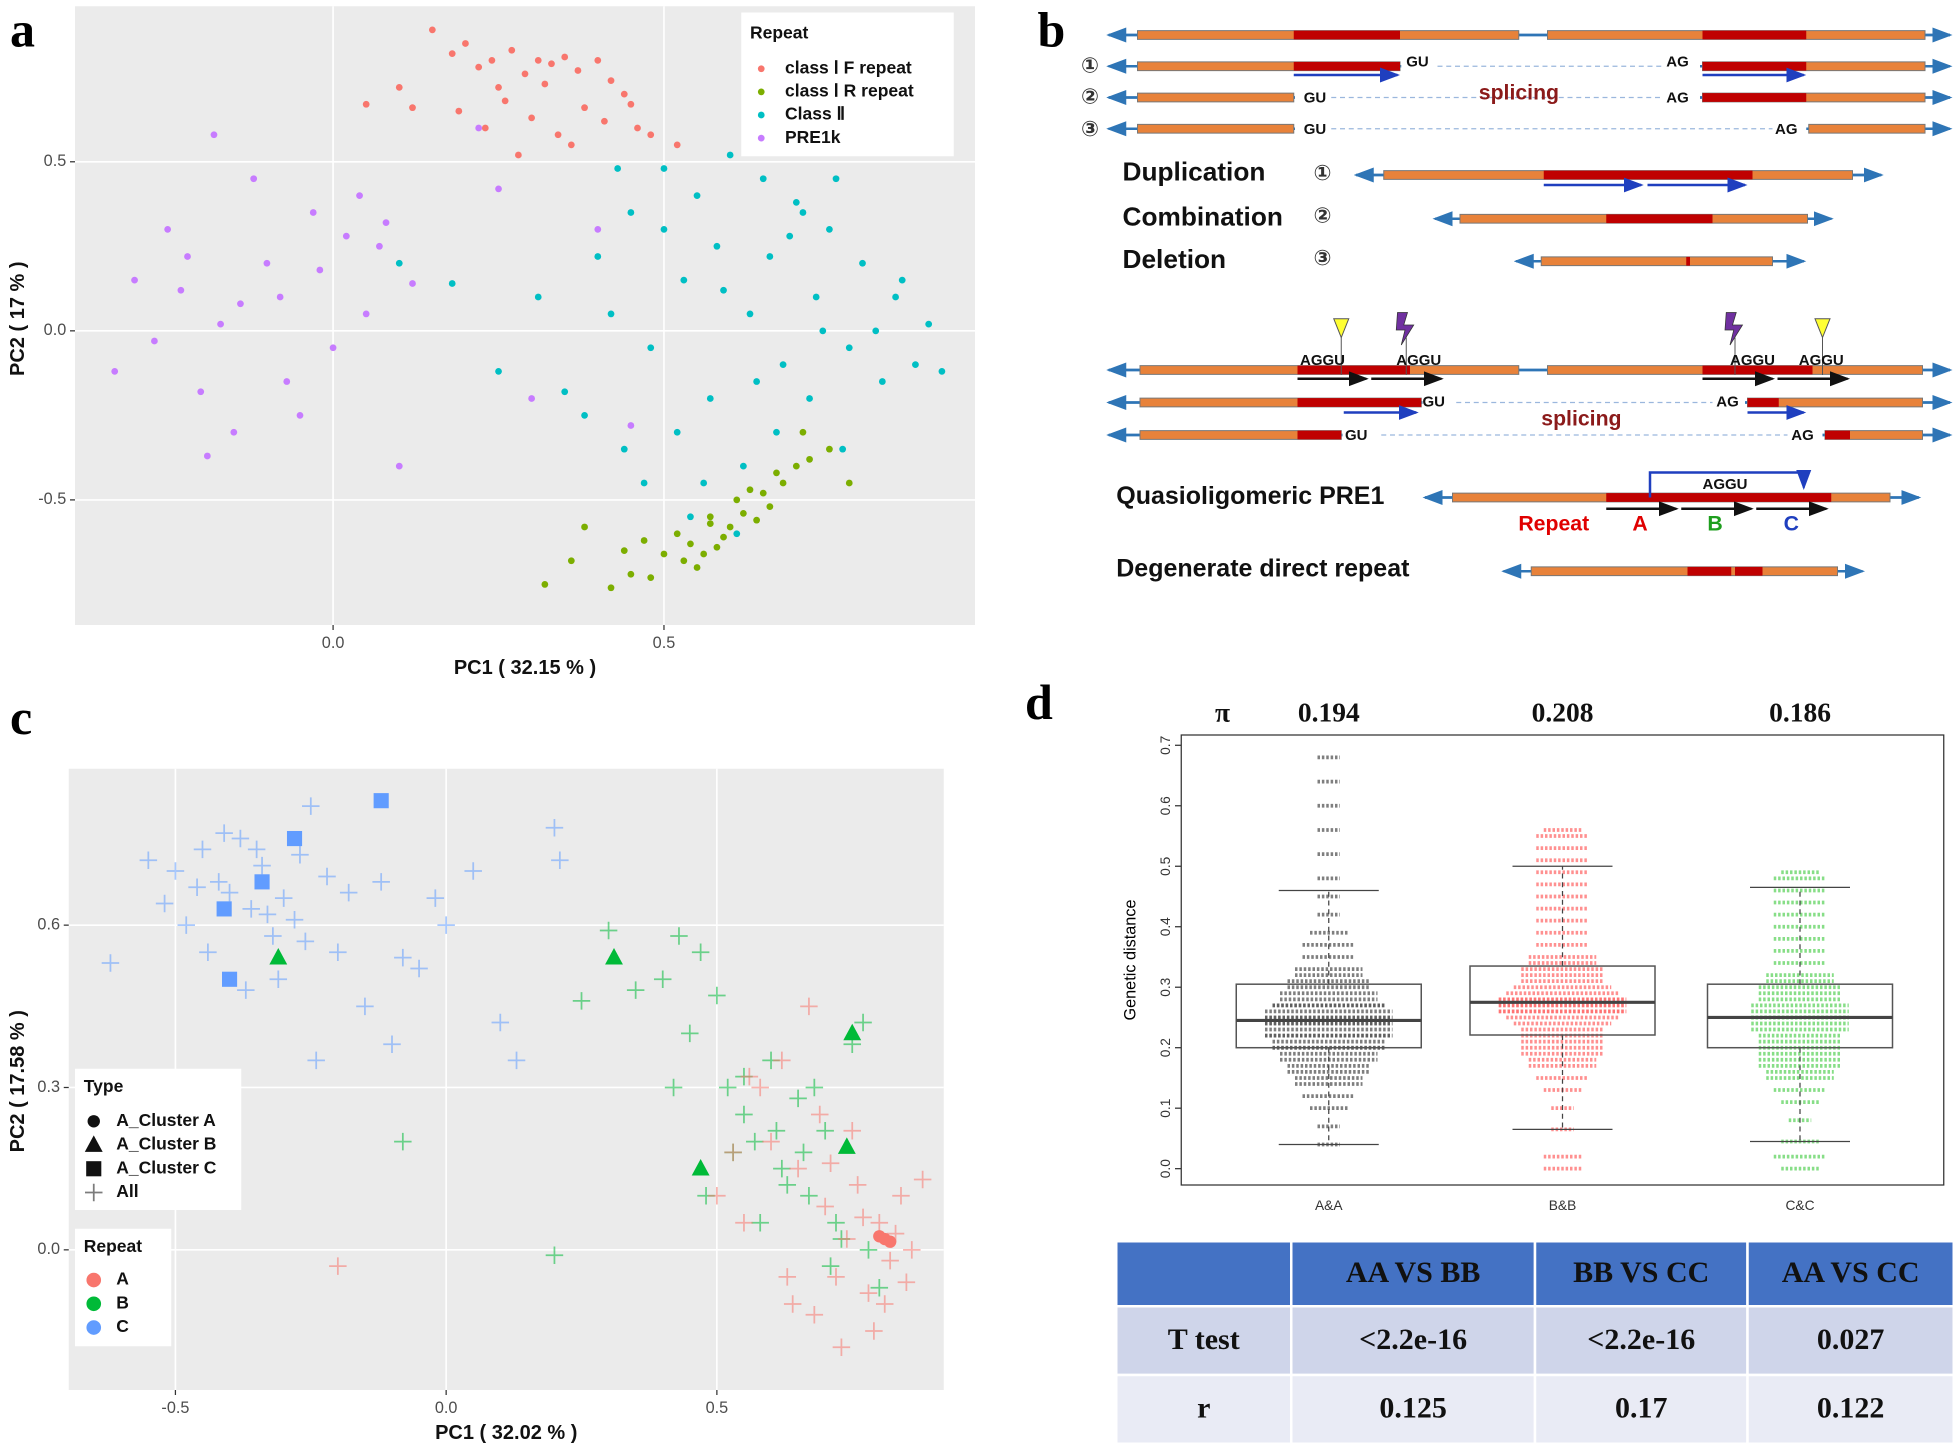 The width and height of the screenshot is (1959, 1450). Describe the element at coordinates (122, 1302) in the screenshot. I see `legend-label: B` at that location.